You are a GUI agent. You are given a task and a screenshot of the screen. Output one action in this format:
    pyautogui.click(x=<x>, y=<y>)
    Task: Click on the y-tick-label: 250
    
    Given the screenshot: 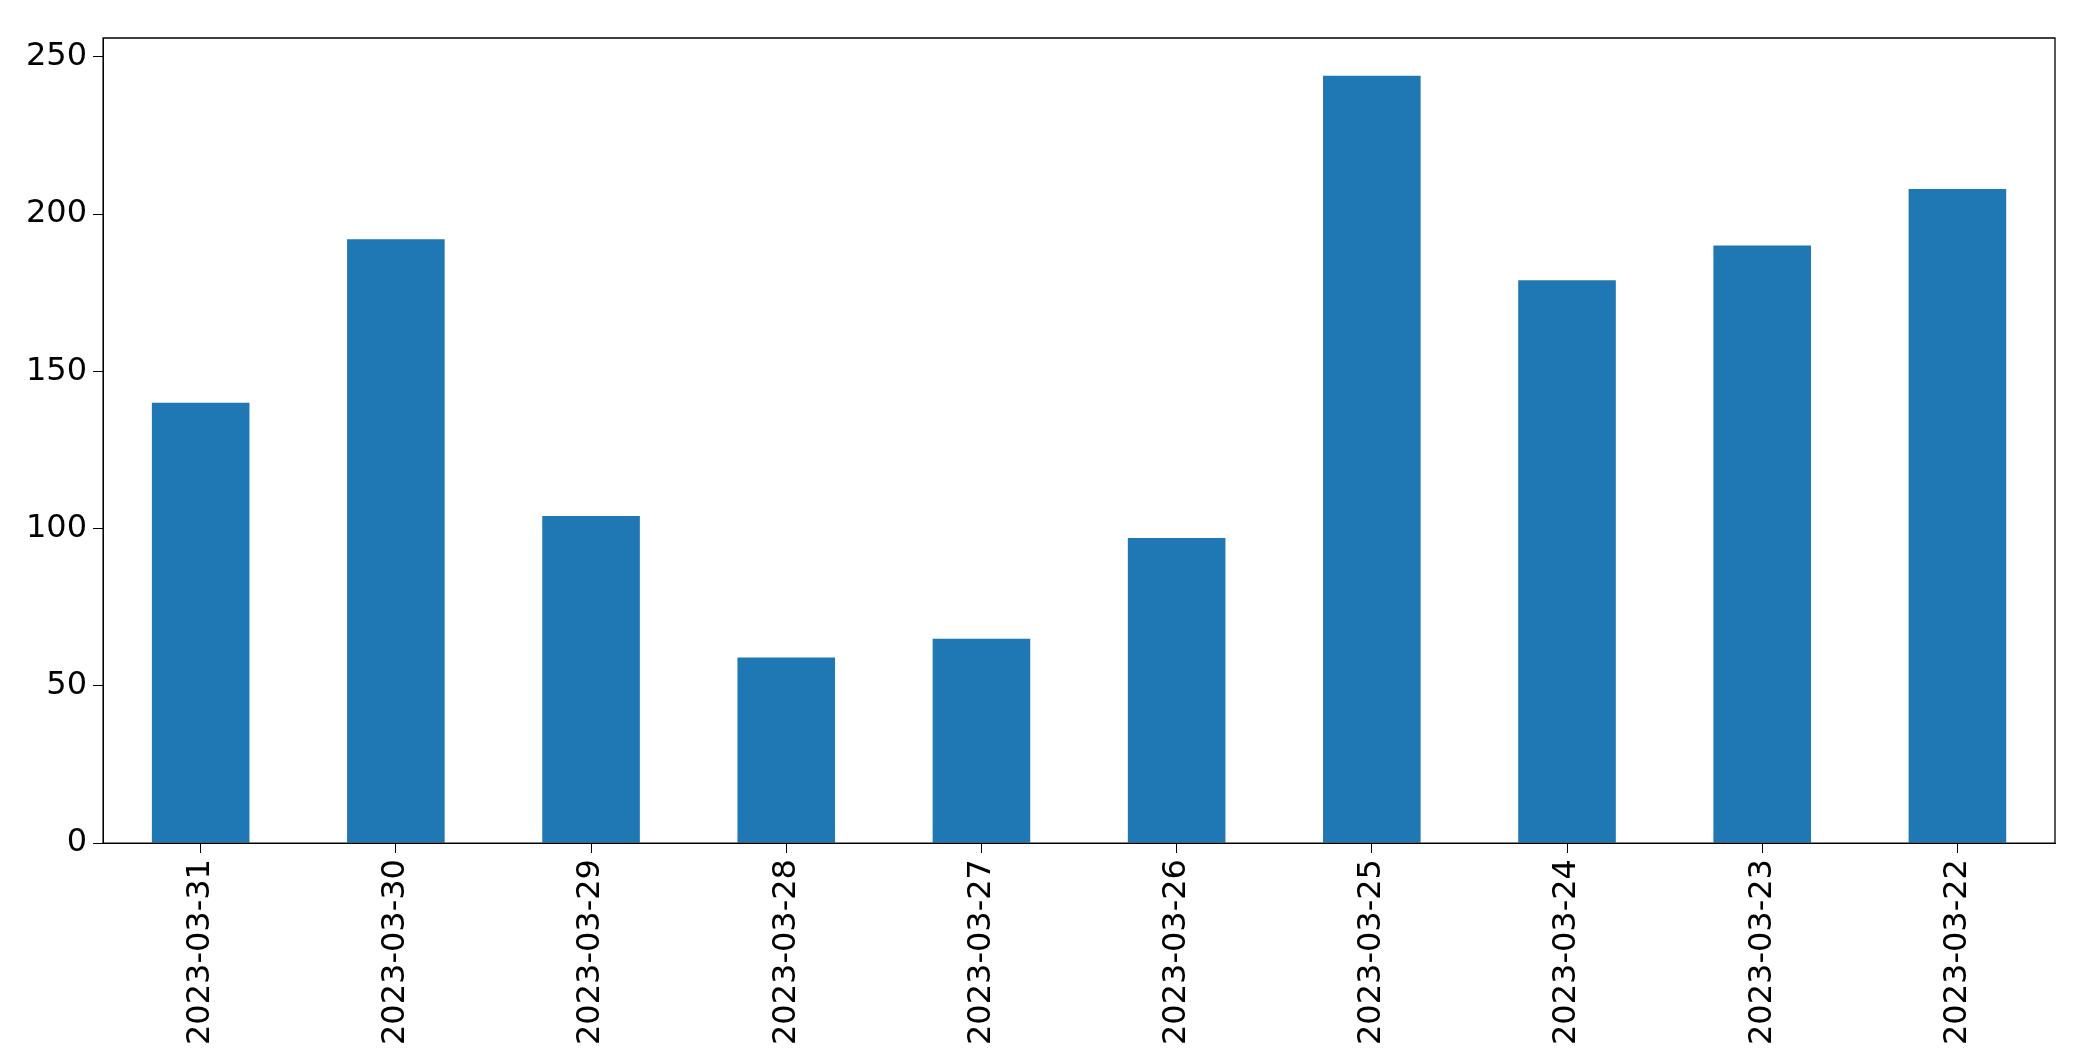 What is the action you would take?
    pyautogui.click(x=57, y=54)
    